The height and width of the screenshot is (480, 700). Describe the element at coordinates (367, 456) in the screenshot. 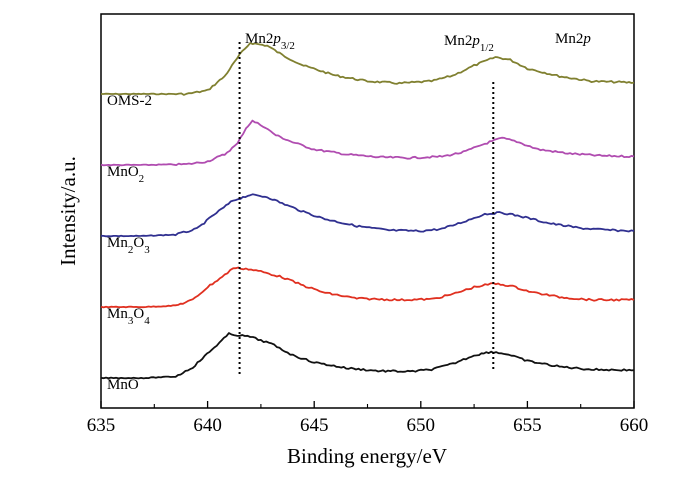

I see `x-axis-title: Binding energy/eV` at that location.